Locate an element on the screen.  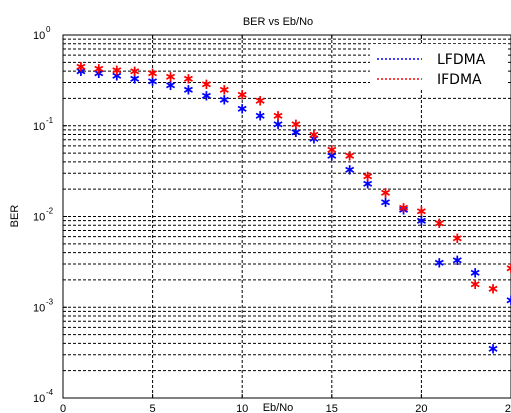
y-tick-label: 10⁻¹ is located at coordinates (43, 124).